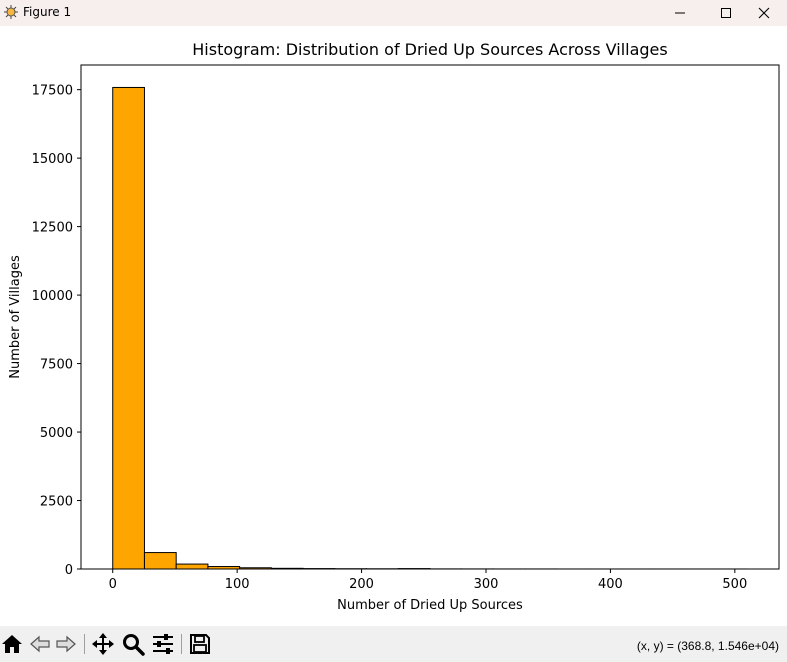 Image resolution: width=787 pixels, height=662 pixels. I want to click on forward-button, so click(66, 644).